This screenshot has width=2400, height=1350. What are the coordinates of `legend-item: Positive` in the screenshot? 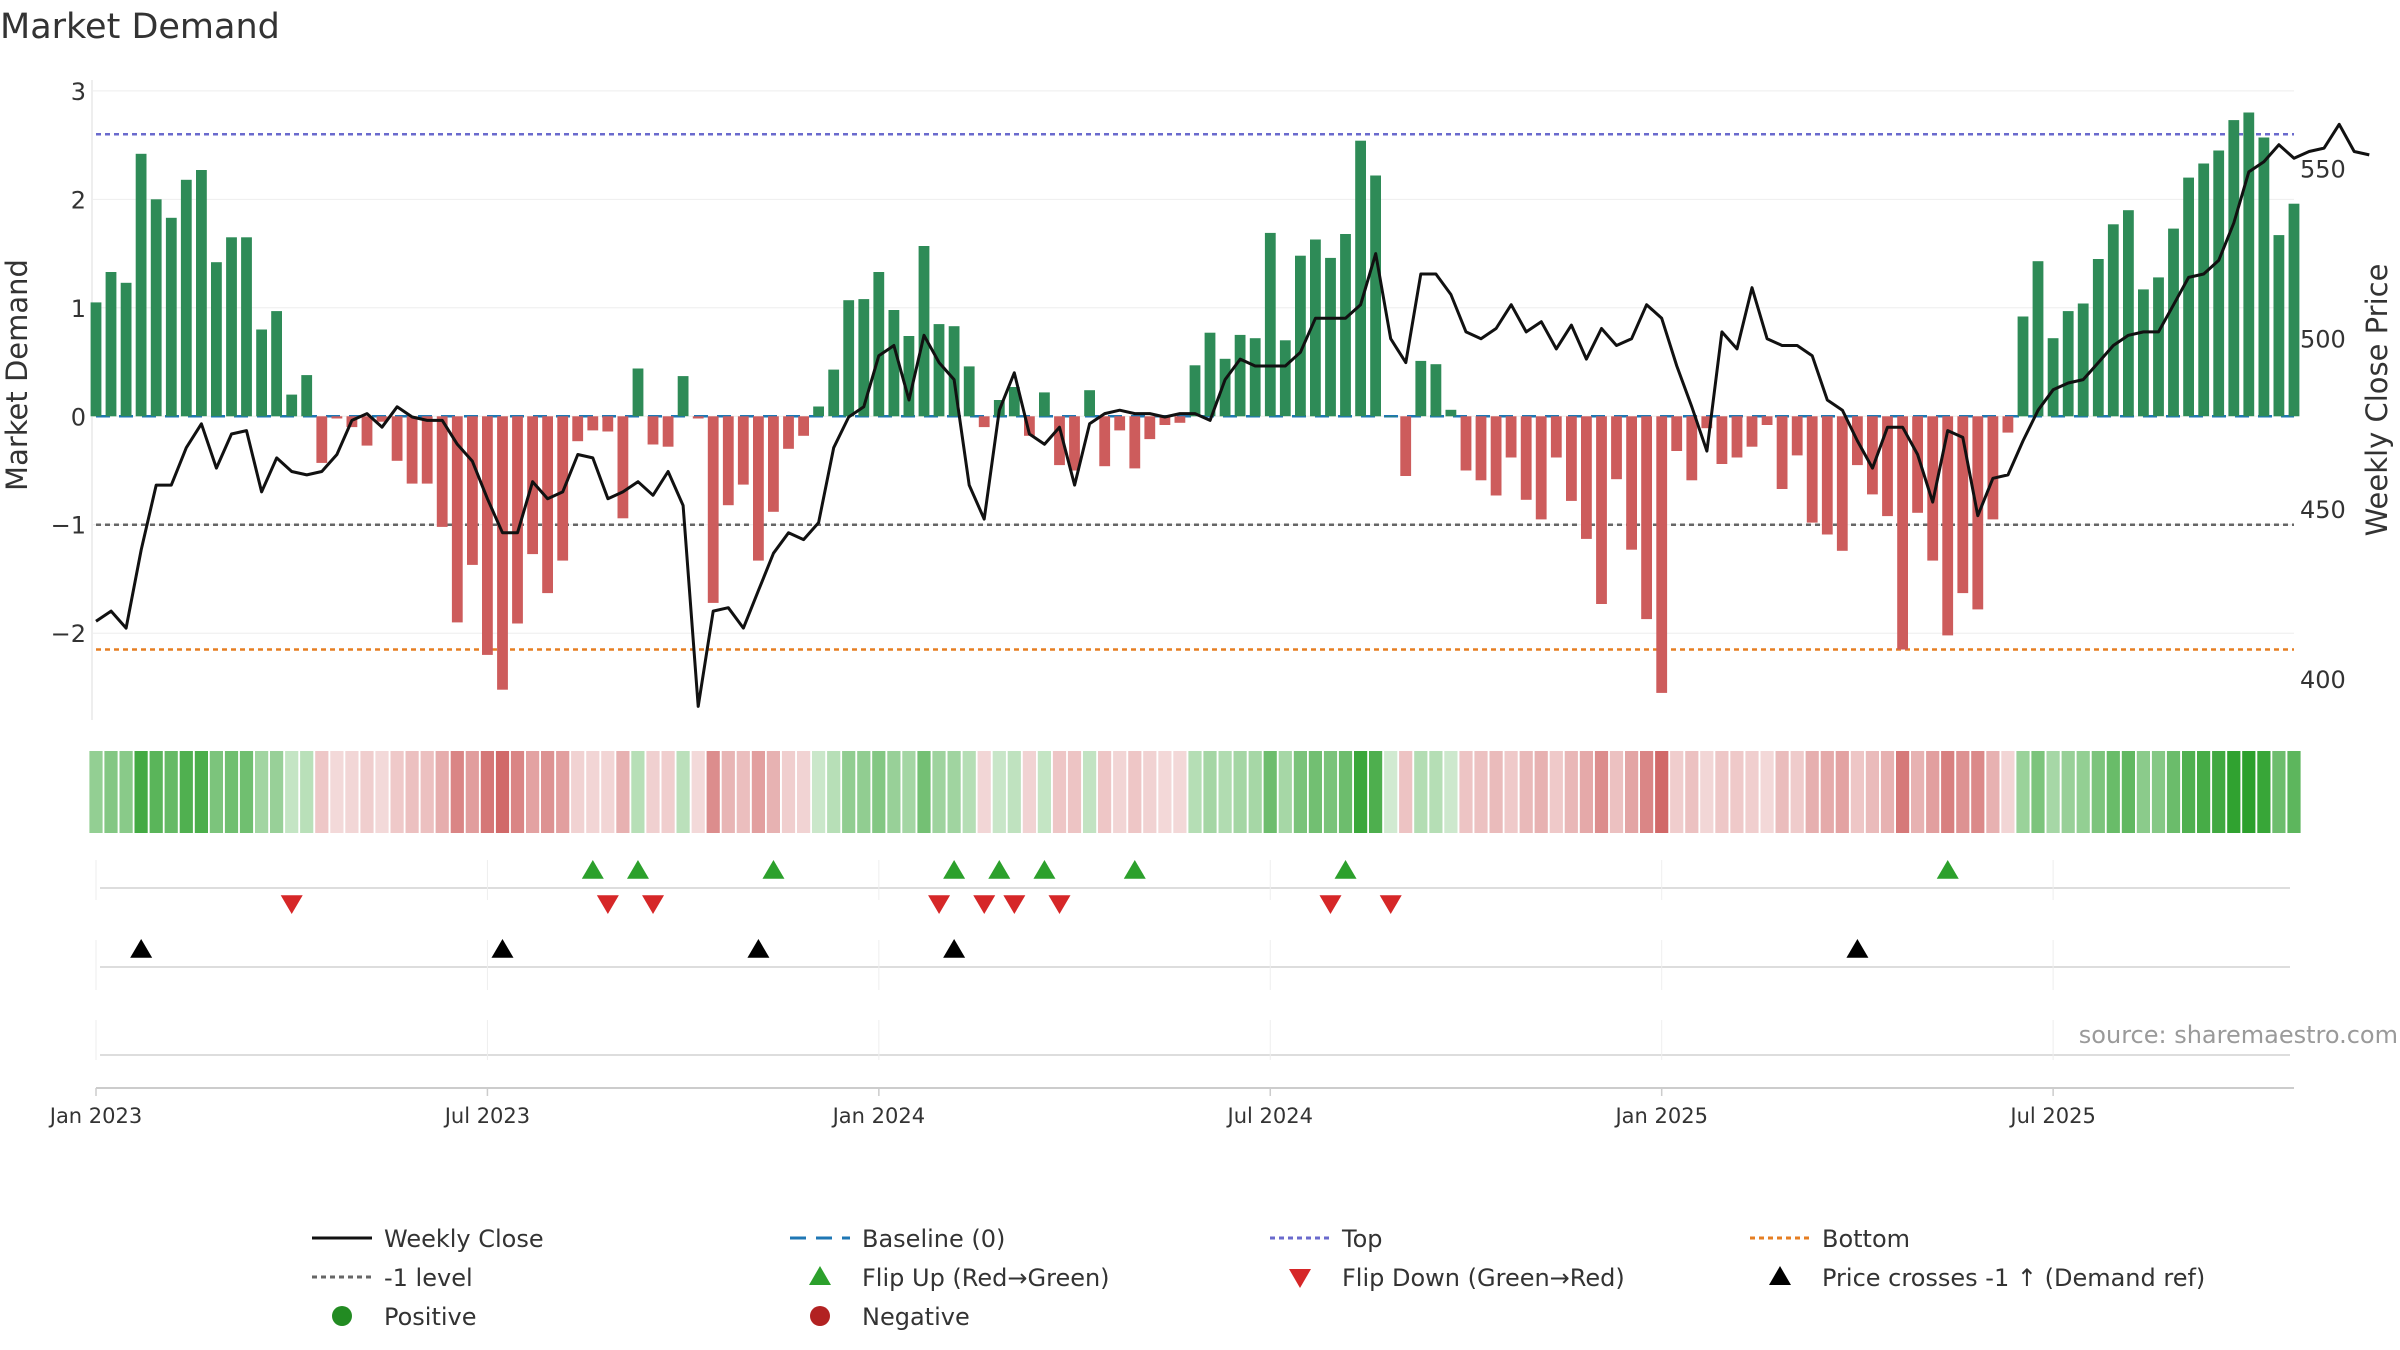 It's located at (404, 1317).